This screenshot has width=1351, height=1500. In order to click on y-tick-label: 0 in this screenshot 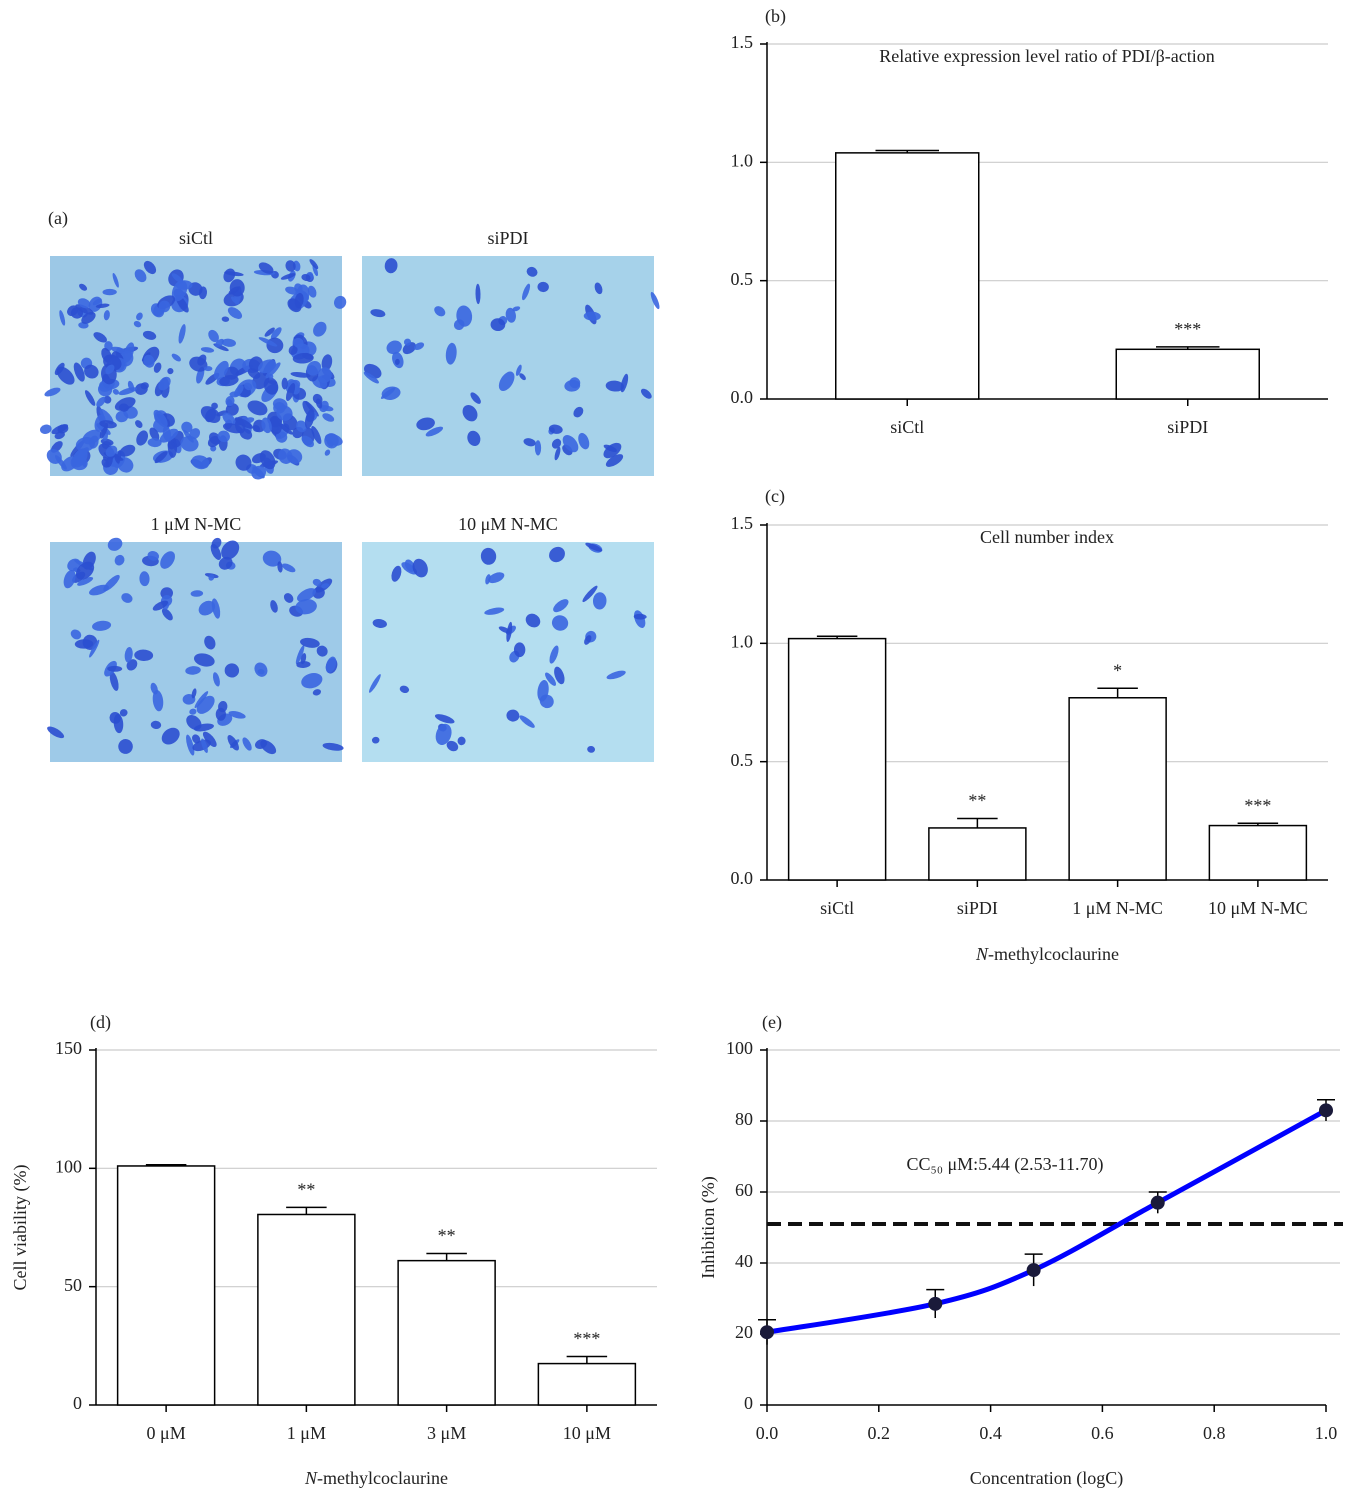, I will do `click(77, 1403)`.